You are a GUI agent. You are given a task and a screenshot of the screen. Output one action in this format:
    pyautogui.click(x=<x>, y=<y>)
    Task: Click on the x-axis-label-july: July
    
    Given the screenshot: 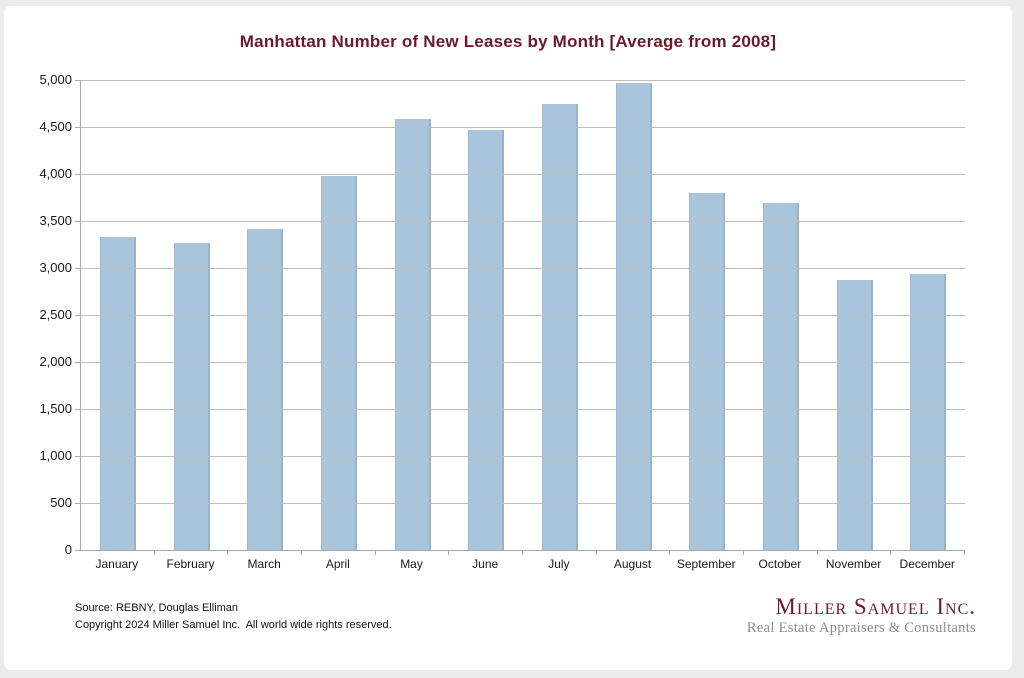 What is the action you would take?
    pyautogui.click(x=559, y=564)
    